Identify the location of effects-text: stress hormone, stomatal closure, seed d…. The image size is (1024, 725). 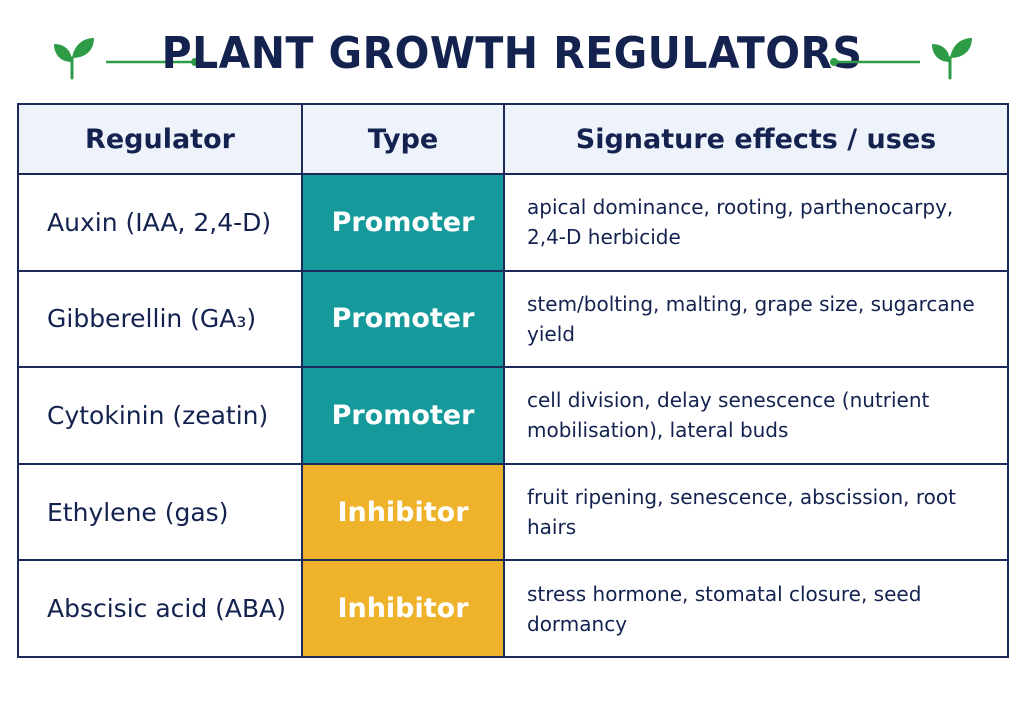
(756, 608).